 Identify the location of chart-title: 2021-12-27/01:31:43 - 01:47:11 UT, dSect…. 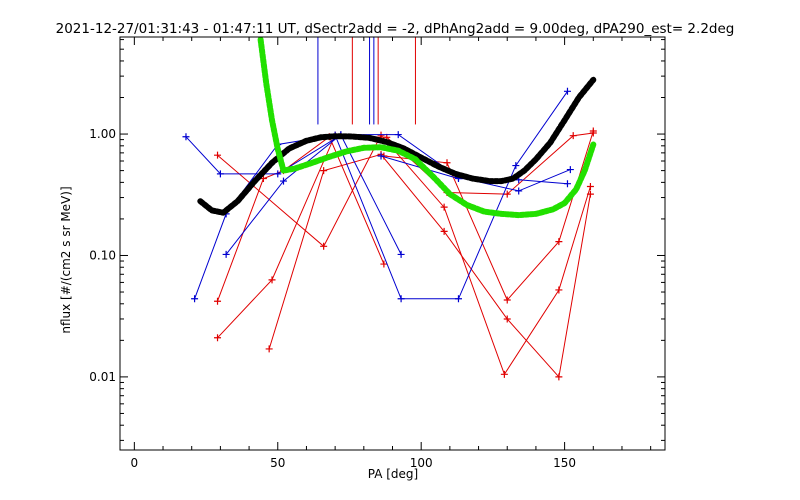
(395, 29).